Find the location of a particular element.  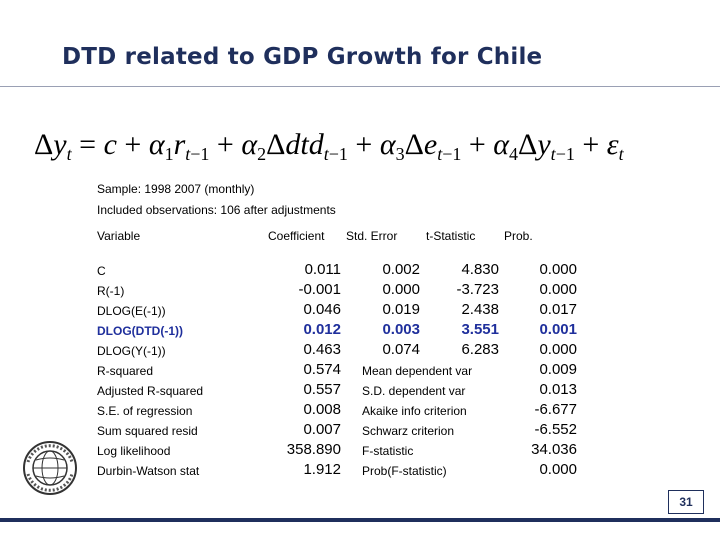

cell-t-statistic: 2.438 is located at coordinates (480, 309).